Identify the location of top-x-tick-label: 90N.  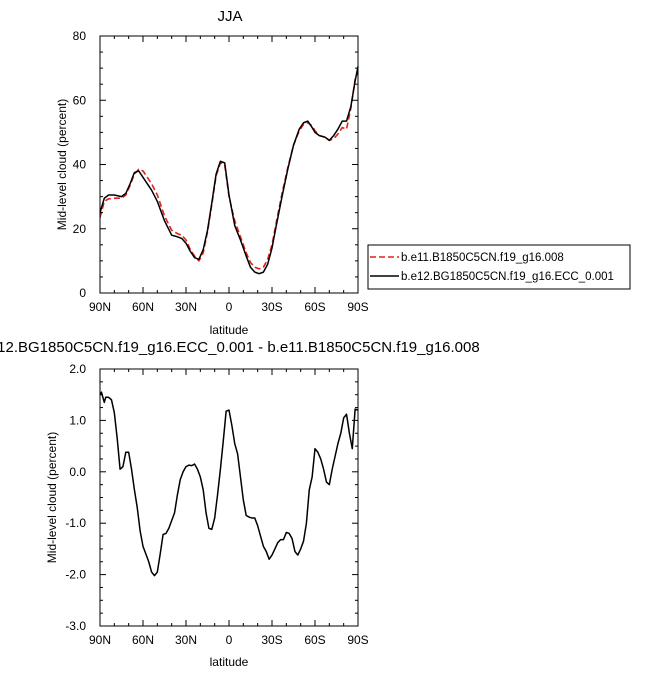
(100, 307).